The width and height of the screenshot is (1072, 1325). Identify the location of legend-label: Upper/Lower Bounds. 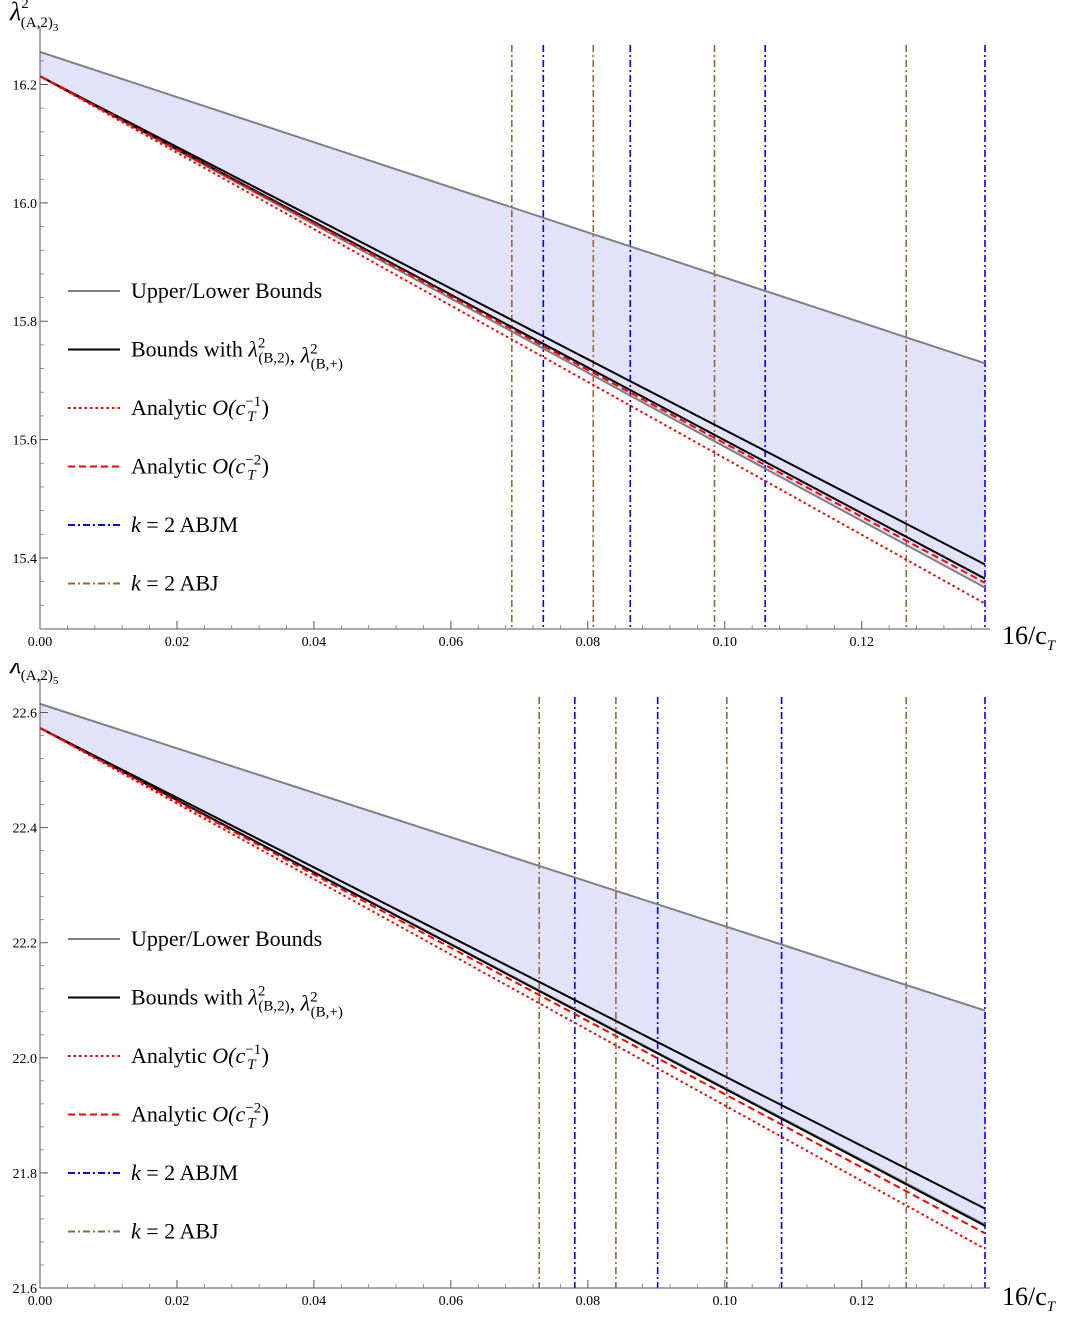
(226, 938).